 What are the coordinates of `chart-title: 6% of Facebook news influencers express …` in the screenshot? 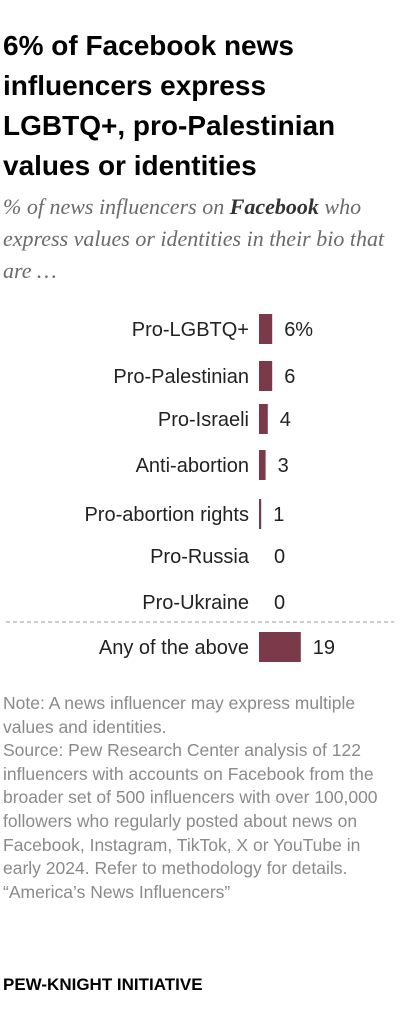 It's located at (169, 105).